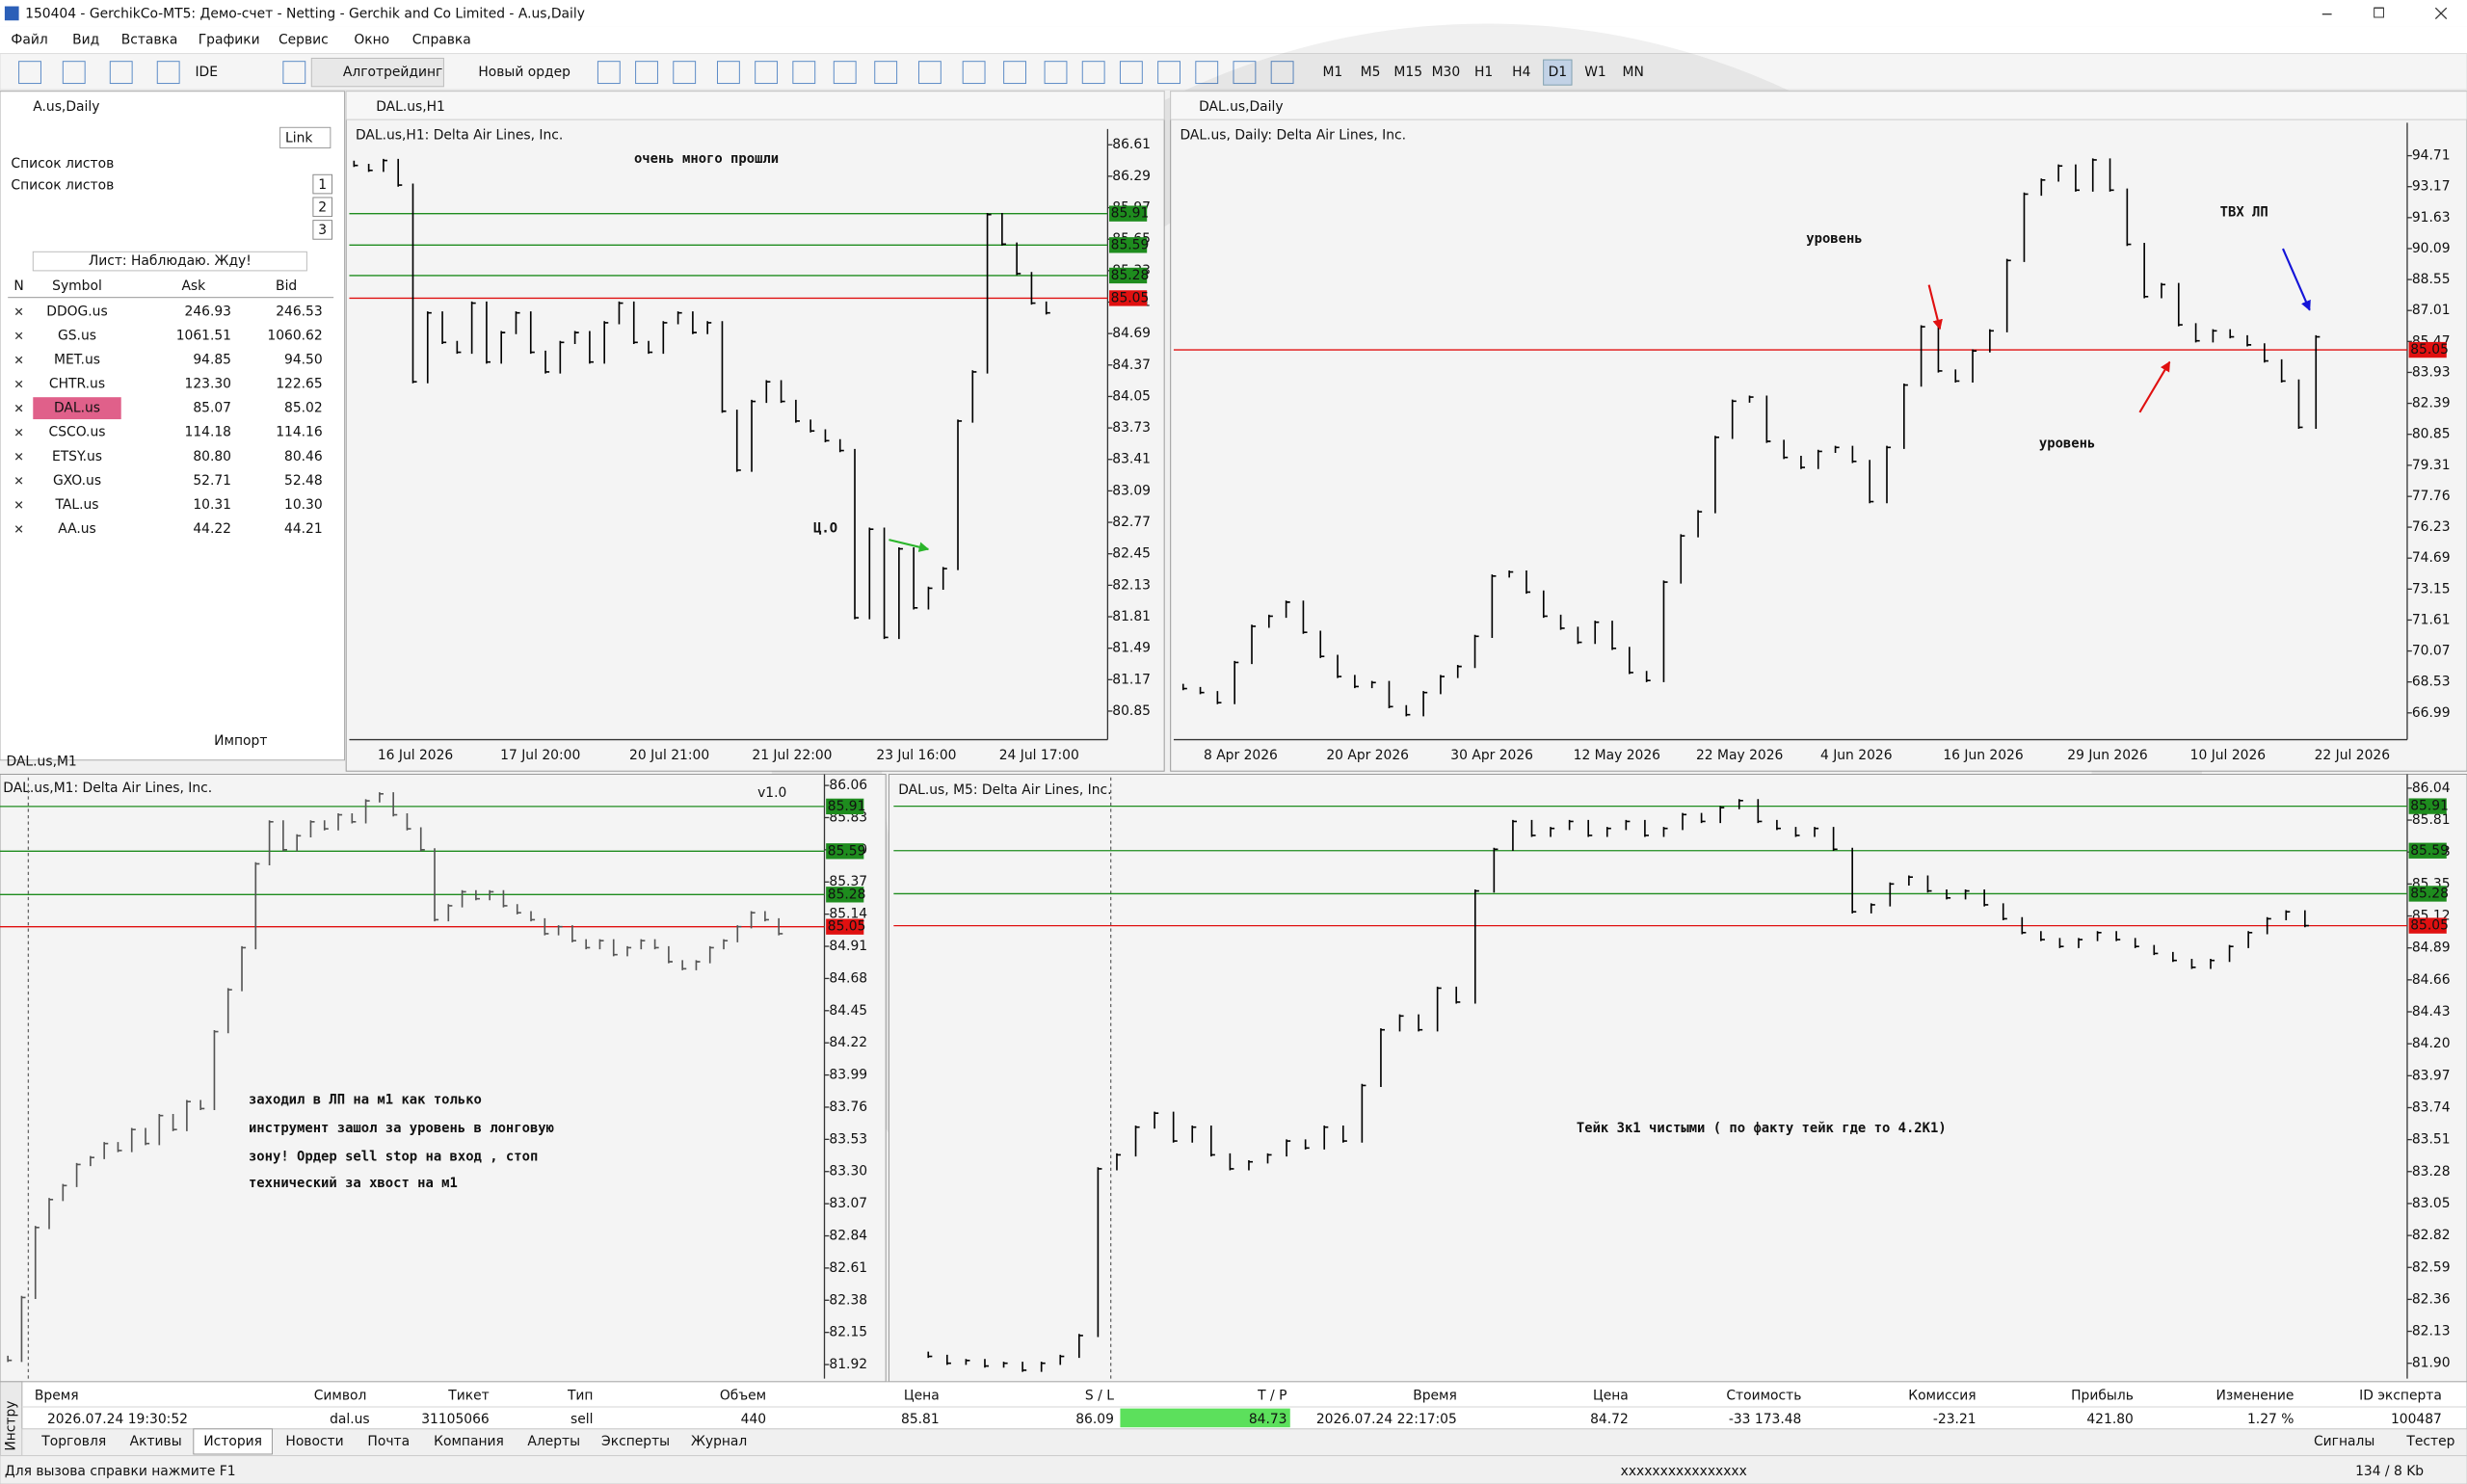 Image resolution: width=2467 pixels, height=1484 pixels. Describe the element at coordinates (1483, 72) in the screenshot. I see `timeframe-button: H1` at that location.